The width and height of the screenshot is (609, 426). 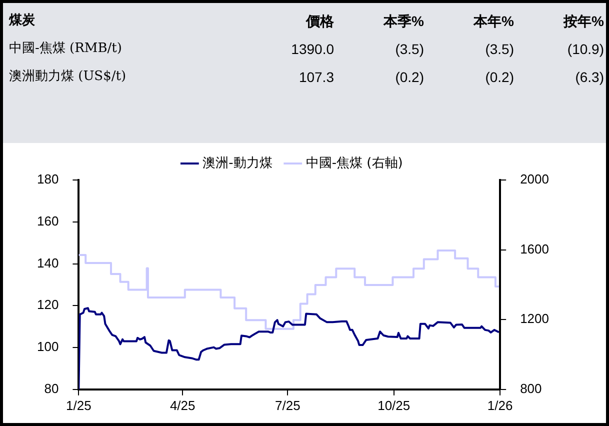 I want to click on y-tick-label: 180, so click(x=47, y=179).